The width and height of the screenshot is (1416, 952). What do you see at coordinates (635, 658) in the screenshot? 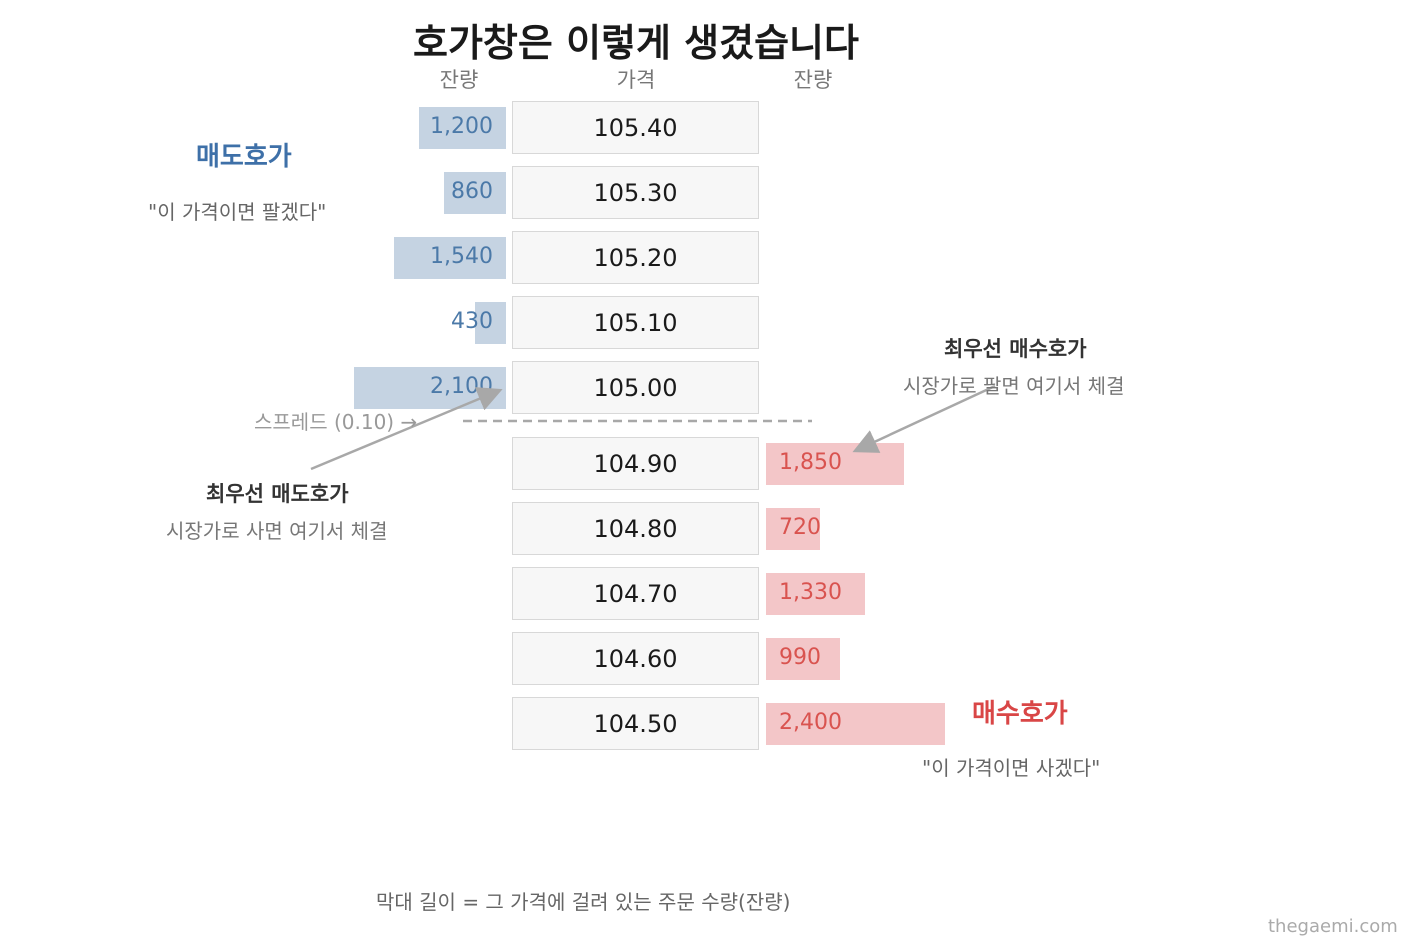
I see `bid-price-cell: 104.60` at bounding box center [635, 658].